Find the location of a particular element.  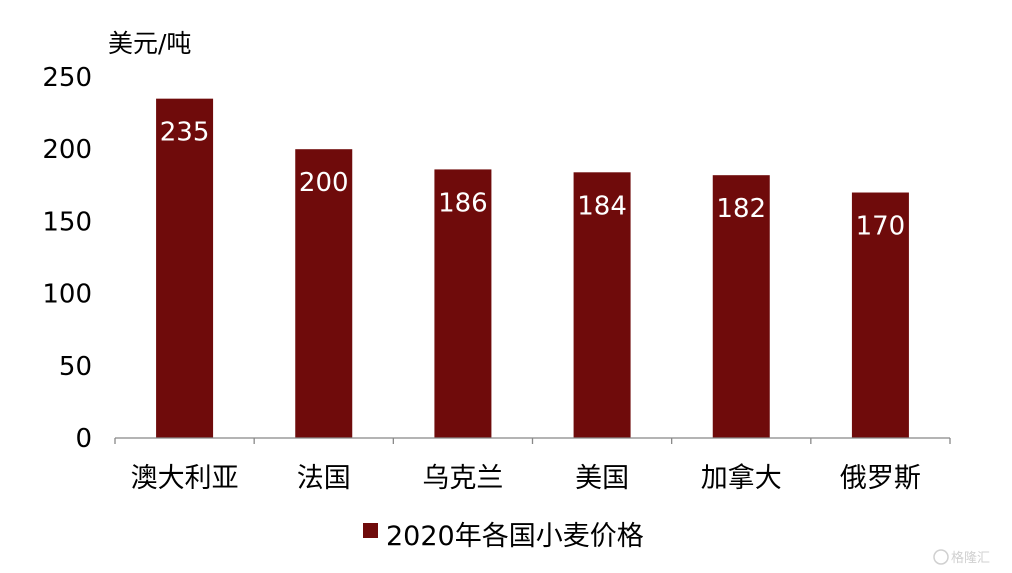

x-axis is located at coordinates (532, 440).